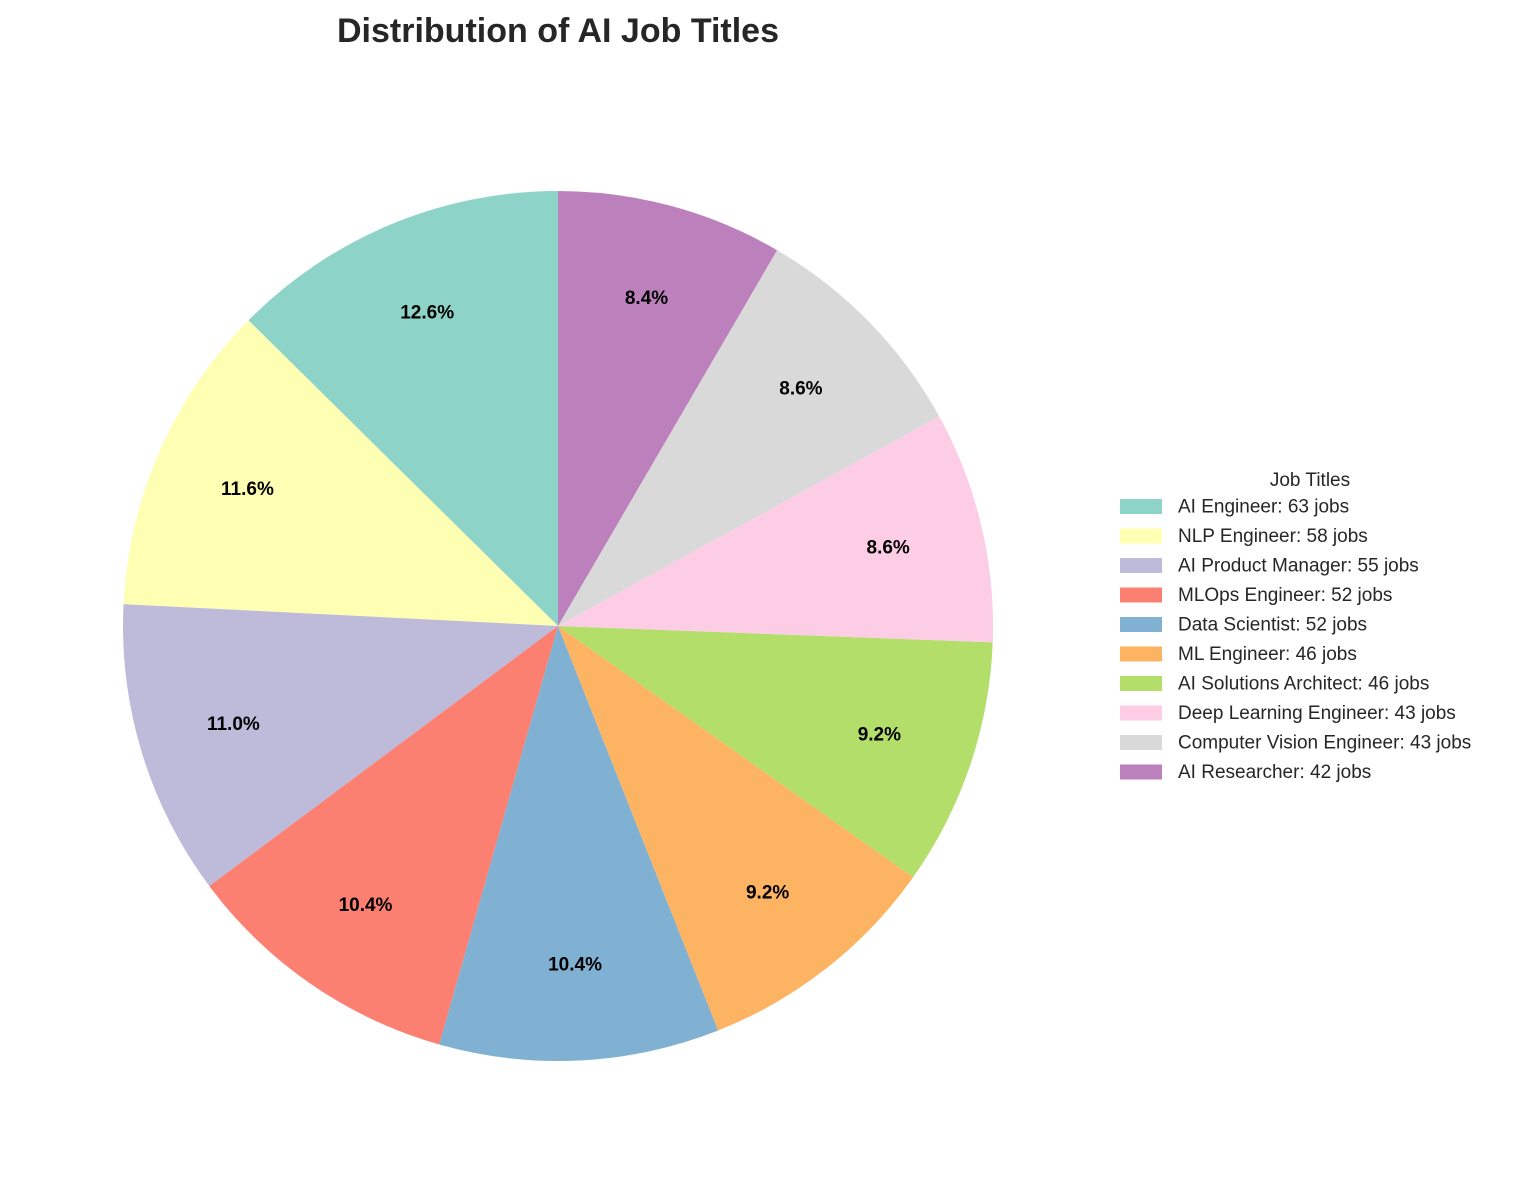  I want to click on legend-item: ML Engineer: 46 jobs, so click(1238, 654).